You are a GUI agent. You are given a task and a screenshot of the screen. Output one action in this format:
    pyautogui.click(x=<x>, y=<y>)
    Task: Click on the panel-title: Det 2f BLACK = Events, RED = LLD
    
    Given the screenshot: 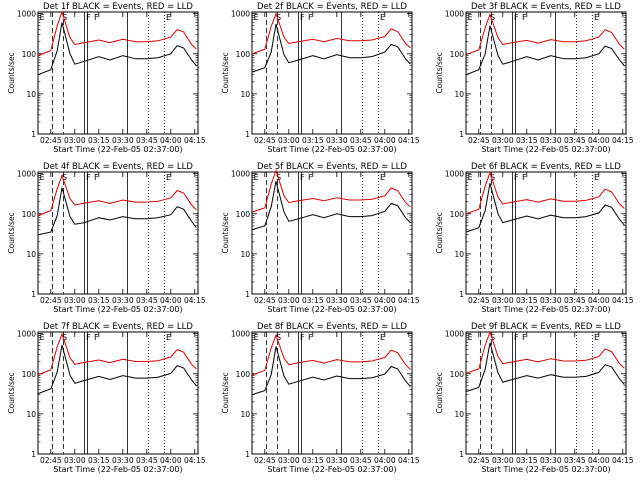 What is the action you would take?
    pyautogui.click(x=332, y=7)
    